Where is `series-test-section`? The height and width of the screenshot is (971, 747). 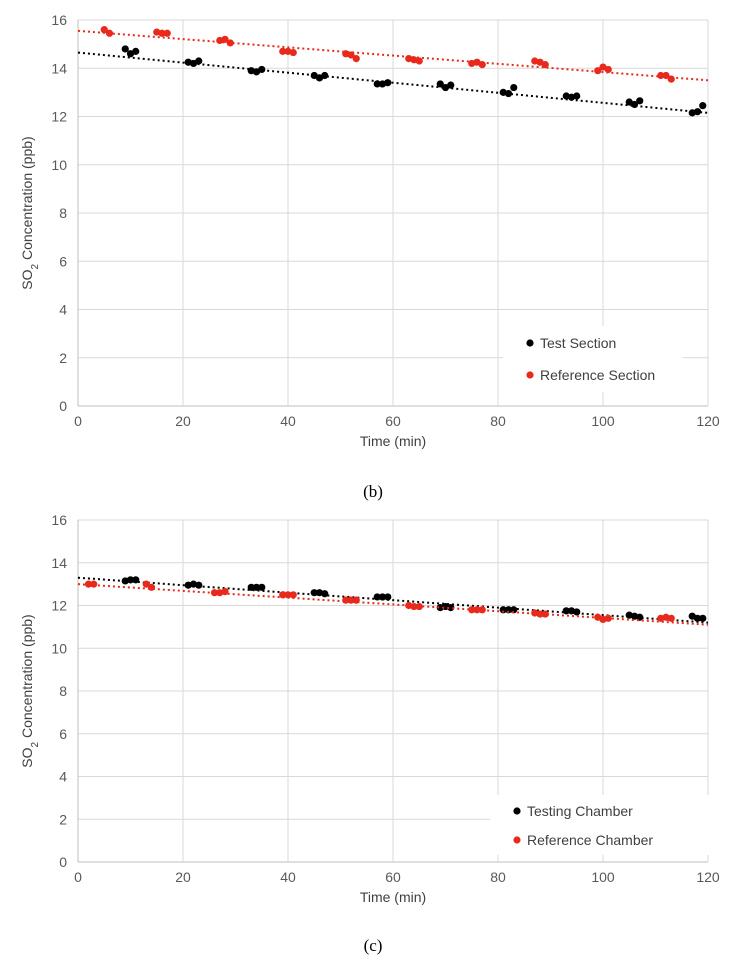 series-test-section is located at coordinates (393, 81).